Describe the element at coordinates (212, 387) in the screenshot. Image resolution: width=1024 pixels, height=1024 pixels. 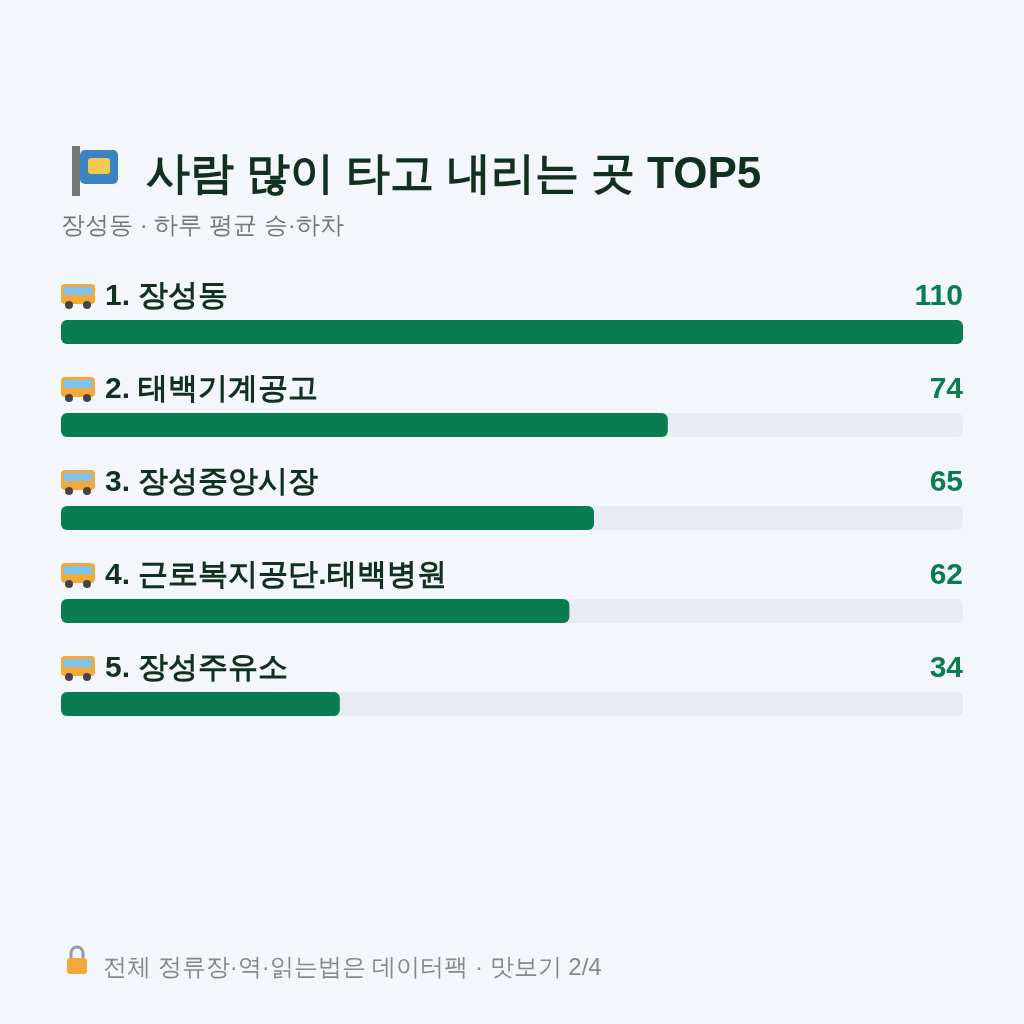
I see `y-tick-label: 2. 태백기계공고` at that location.